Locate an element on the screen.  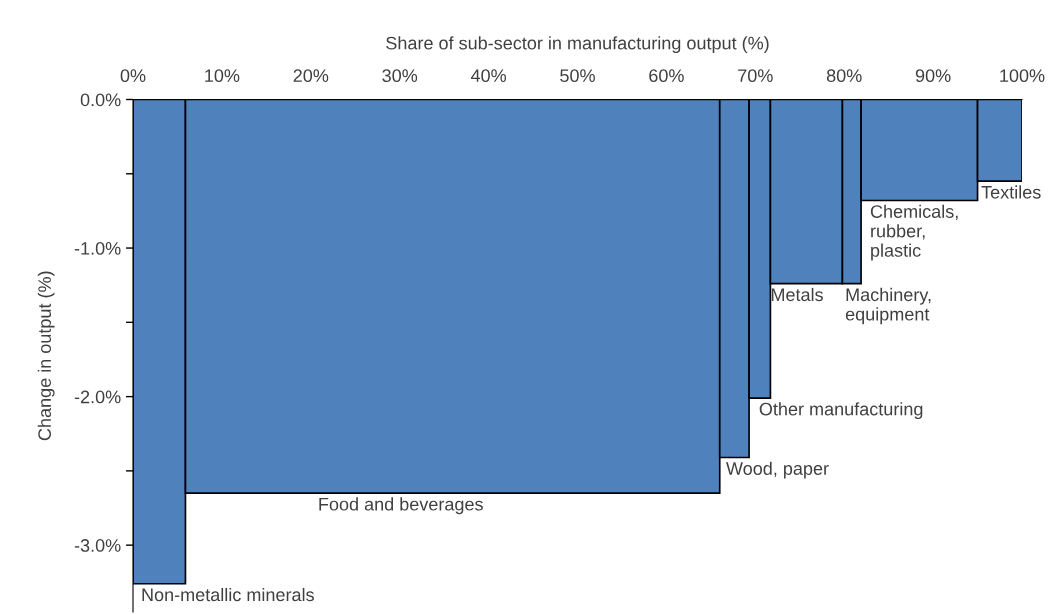
x-tick-label: 90% is located at coordinates (933, 76).